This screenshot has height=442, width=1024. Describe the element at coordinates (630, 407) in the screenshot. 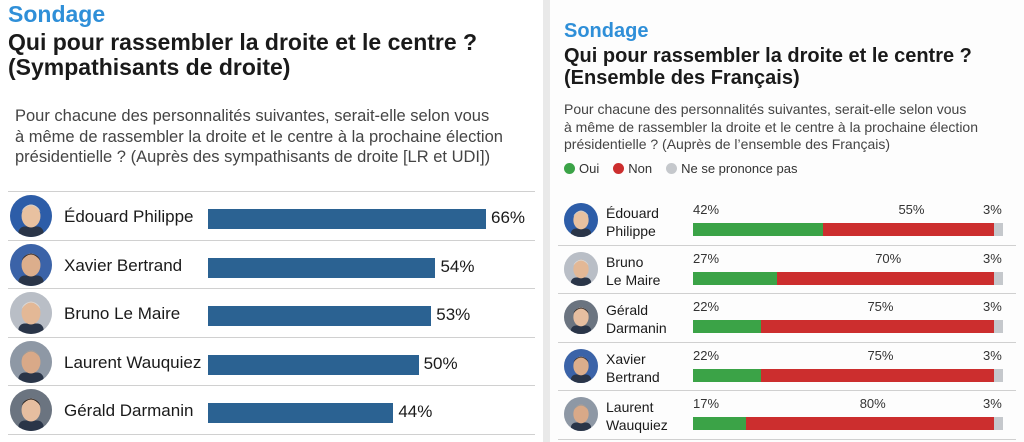

I see `right-name-line-1: Laurent` at that location.